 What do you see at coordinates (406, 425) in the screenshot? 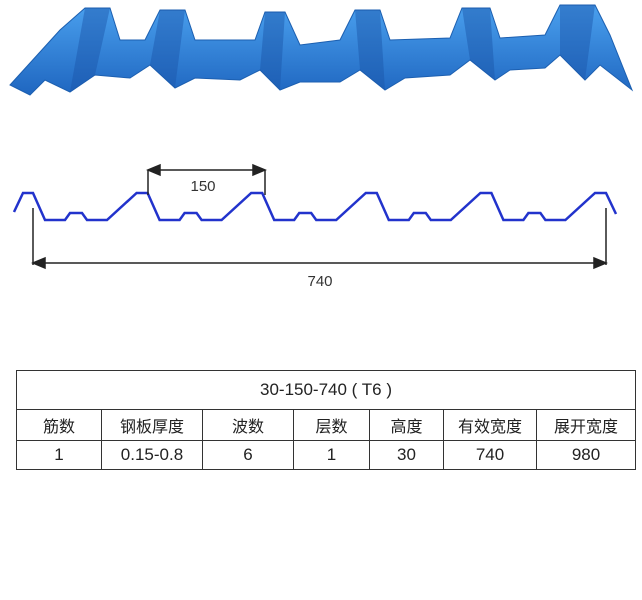
I see `header-height: 高度` at bounding box center [406, 425].